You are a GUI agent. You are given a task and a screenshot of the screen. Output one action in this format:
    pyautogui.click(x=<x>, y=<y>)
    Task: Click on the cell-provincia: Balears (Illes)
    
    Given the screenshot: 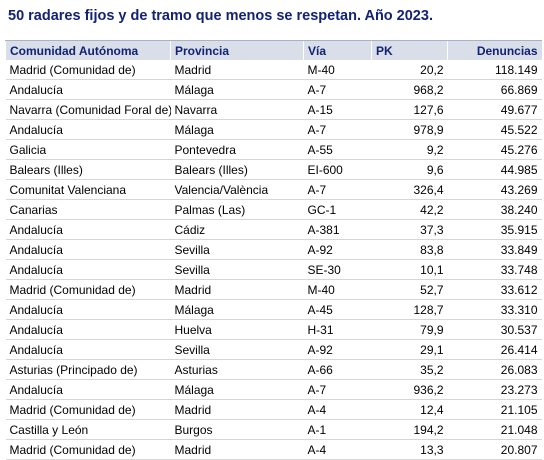 What is the action you would take?
    pyautogui.click(x=237, y=169)
    